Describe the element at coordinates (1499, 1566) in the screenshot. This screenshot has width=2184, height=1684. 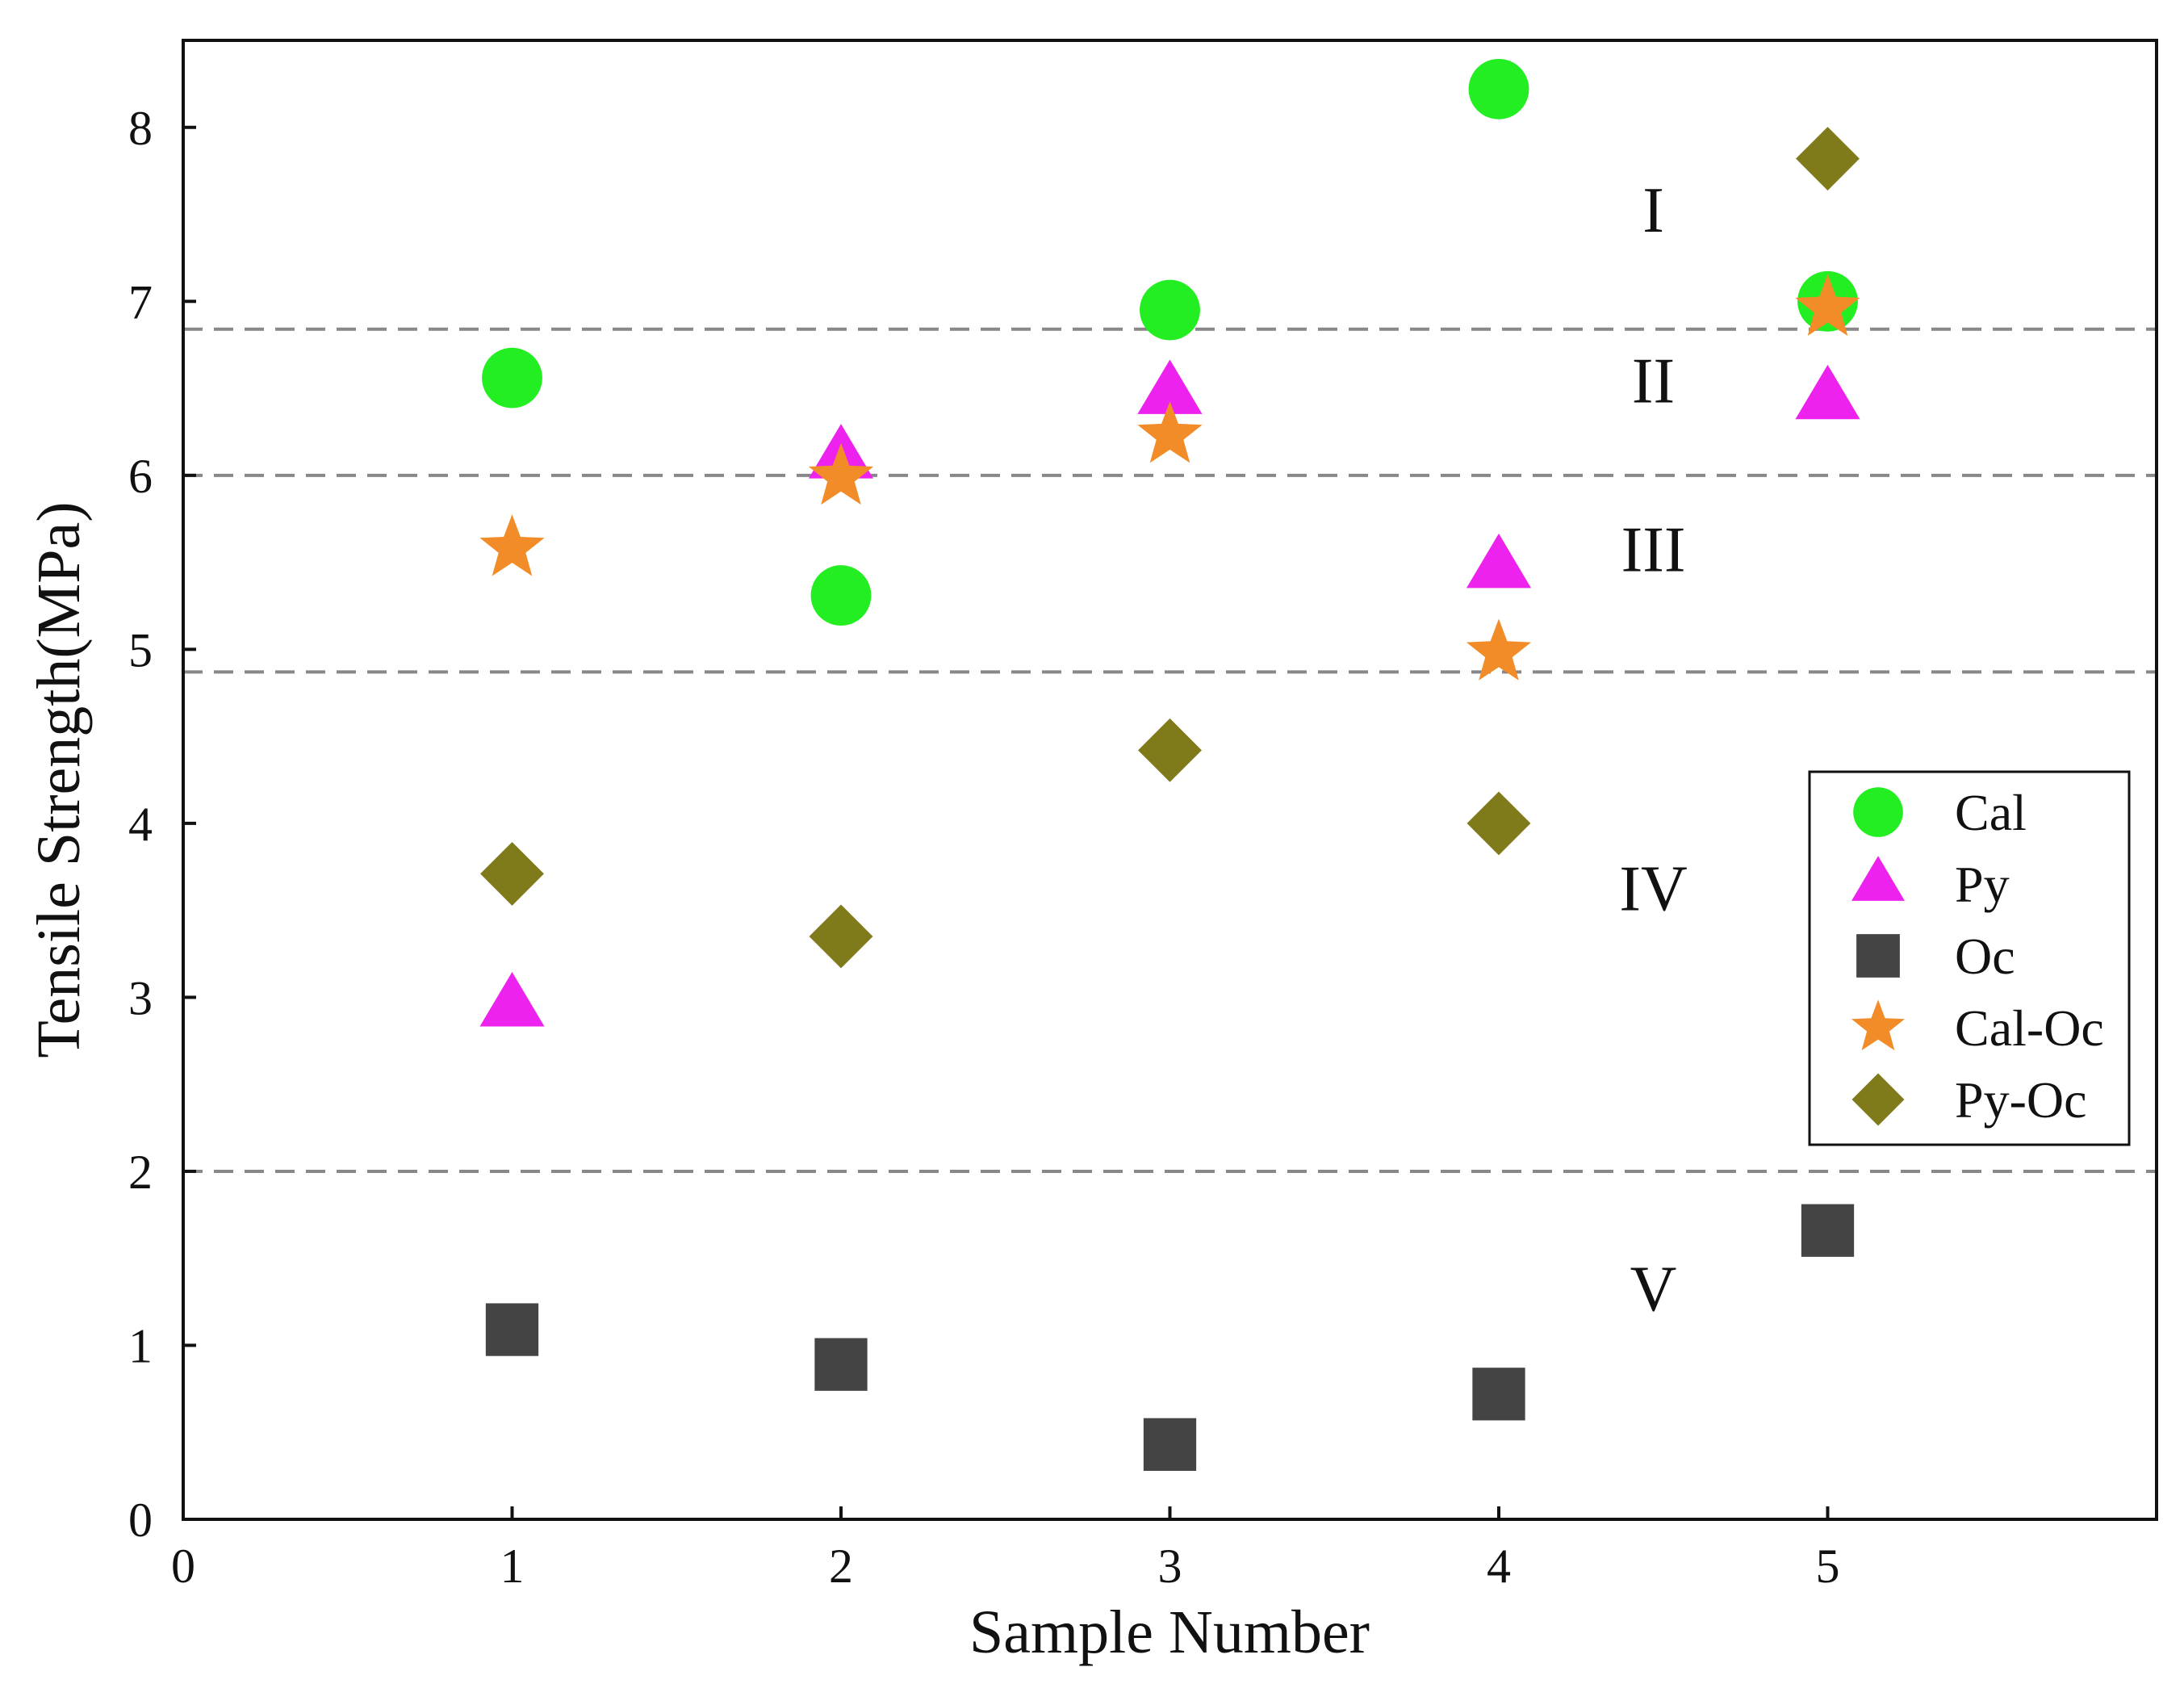
I see `x-tick-label: 4` at that location.